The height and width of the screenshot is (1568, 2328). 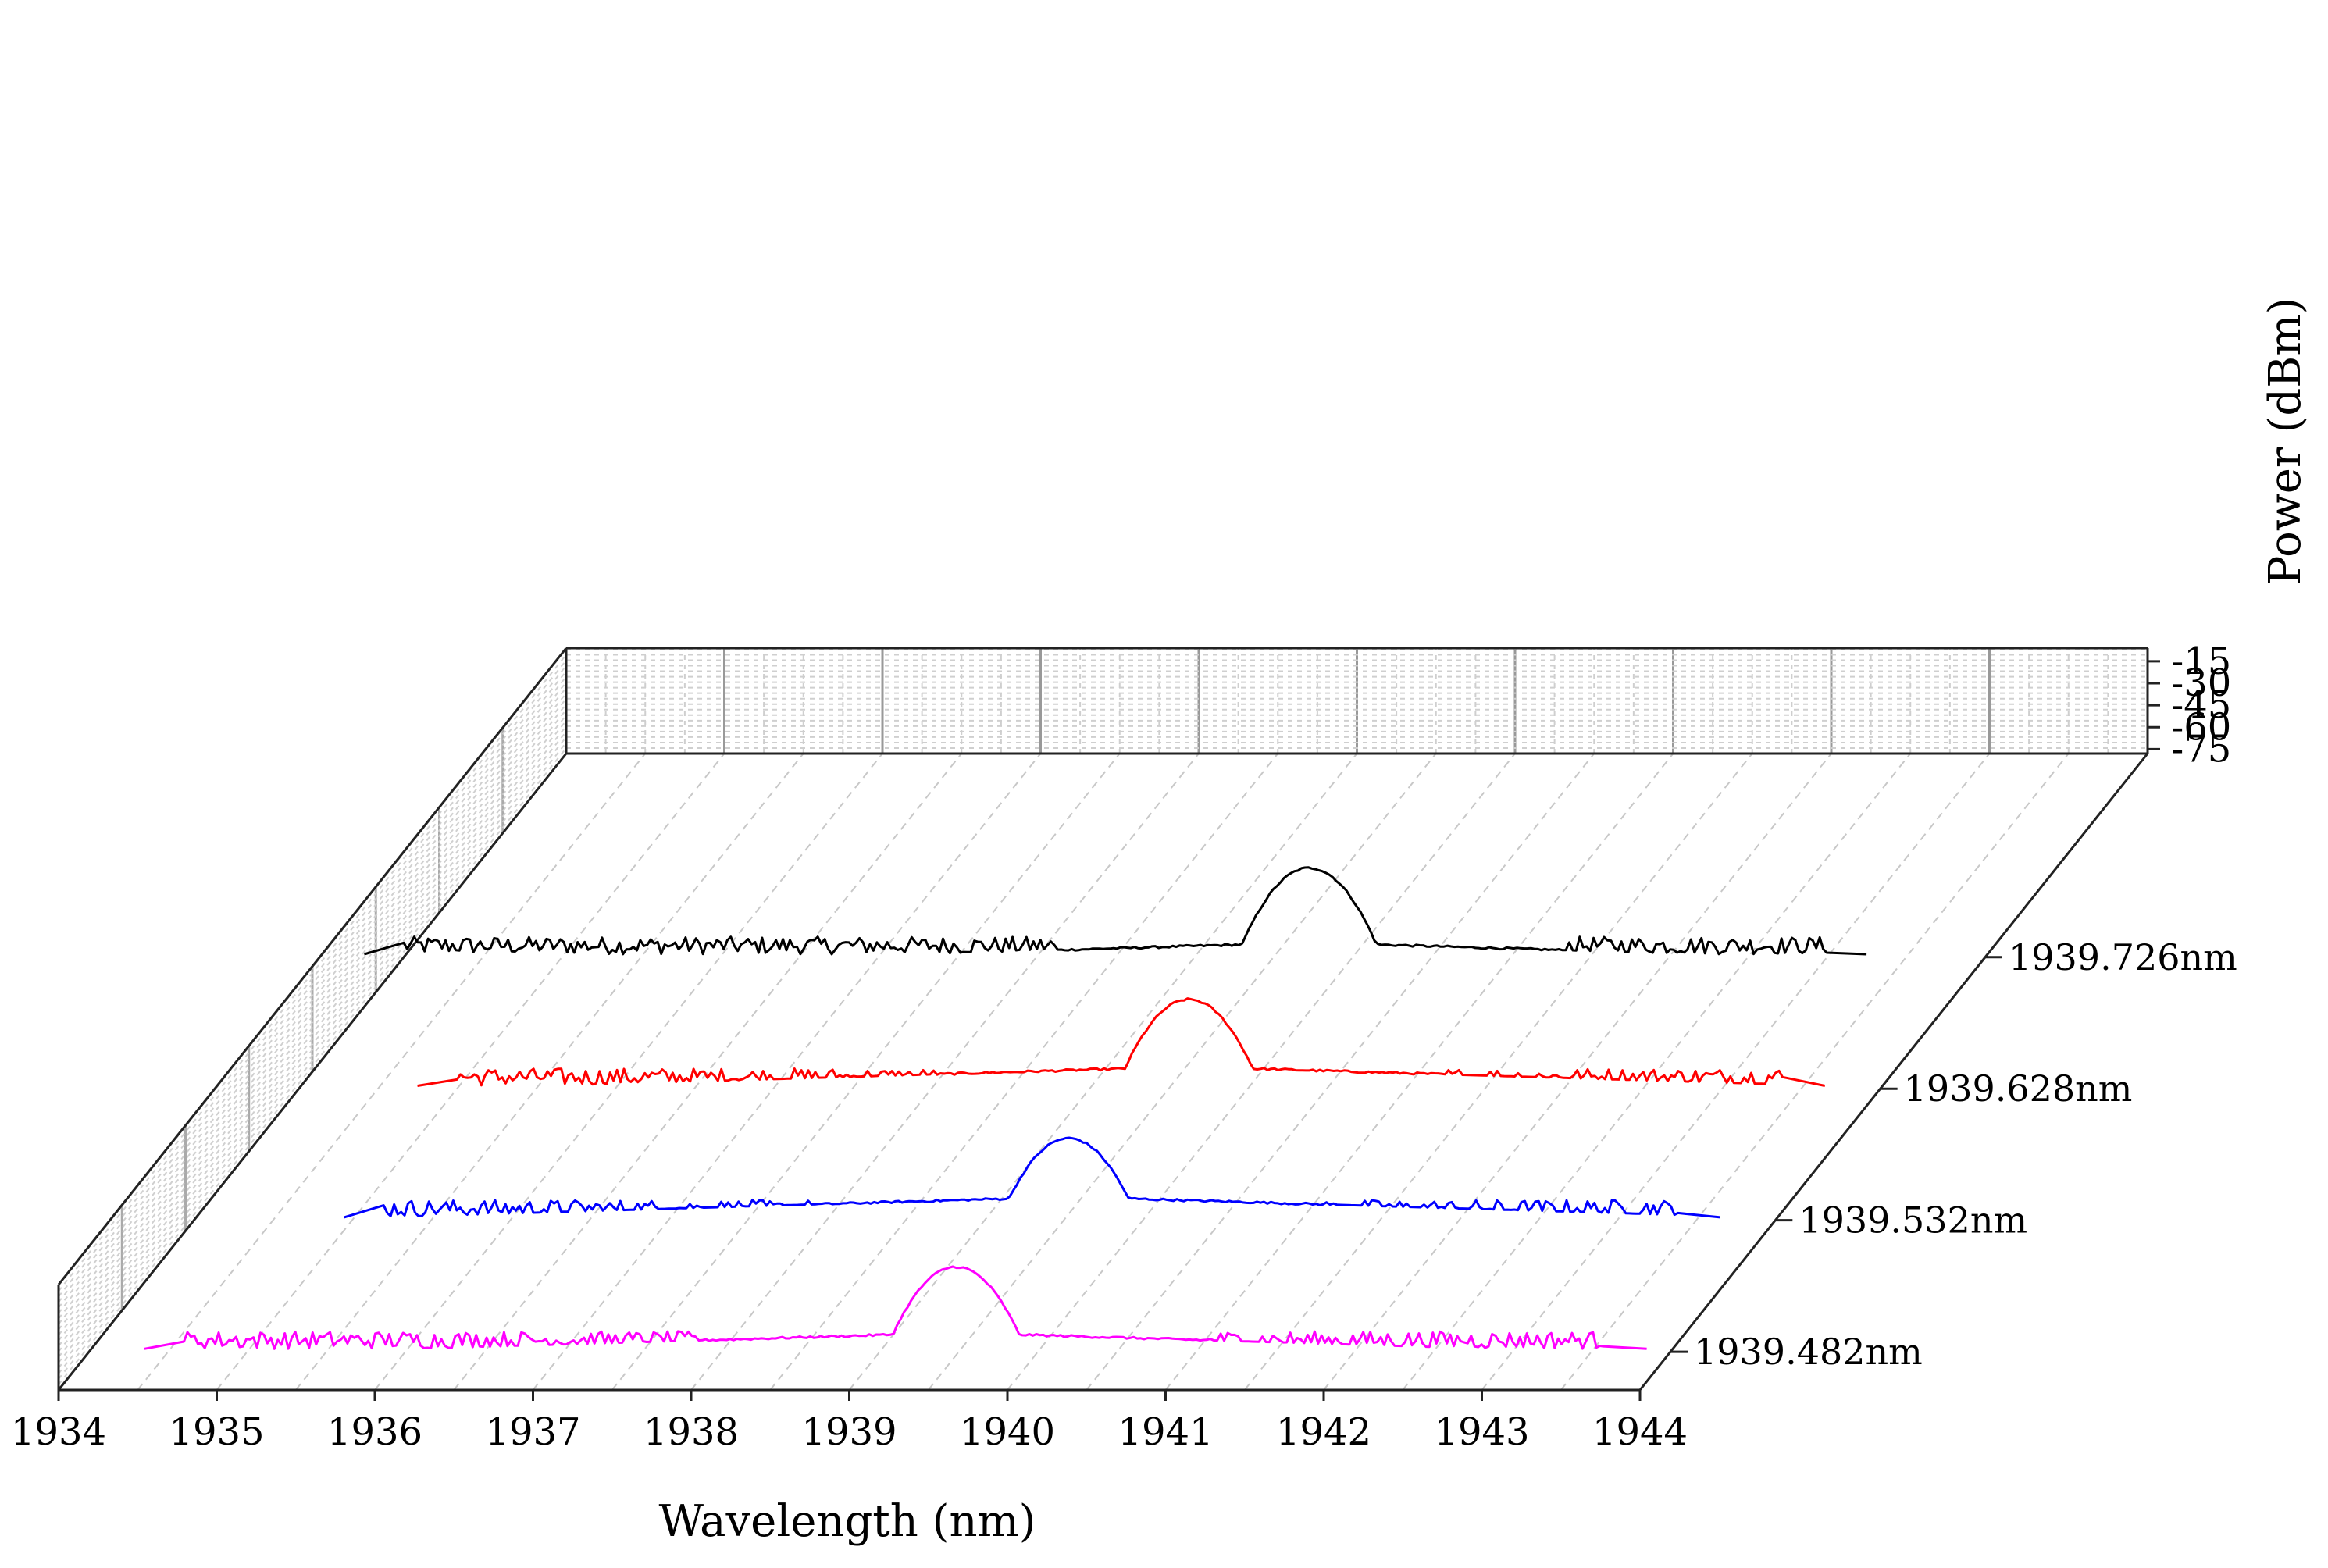 I want to click on y-tick-label: -60, so click(x=2201, y=727).